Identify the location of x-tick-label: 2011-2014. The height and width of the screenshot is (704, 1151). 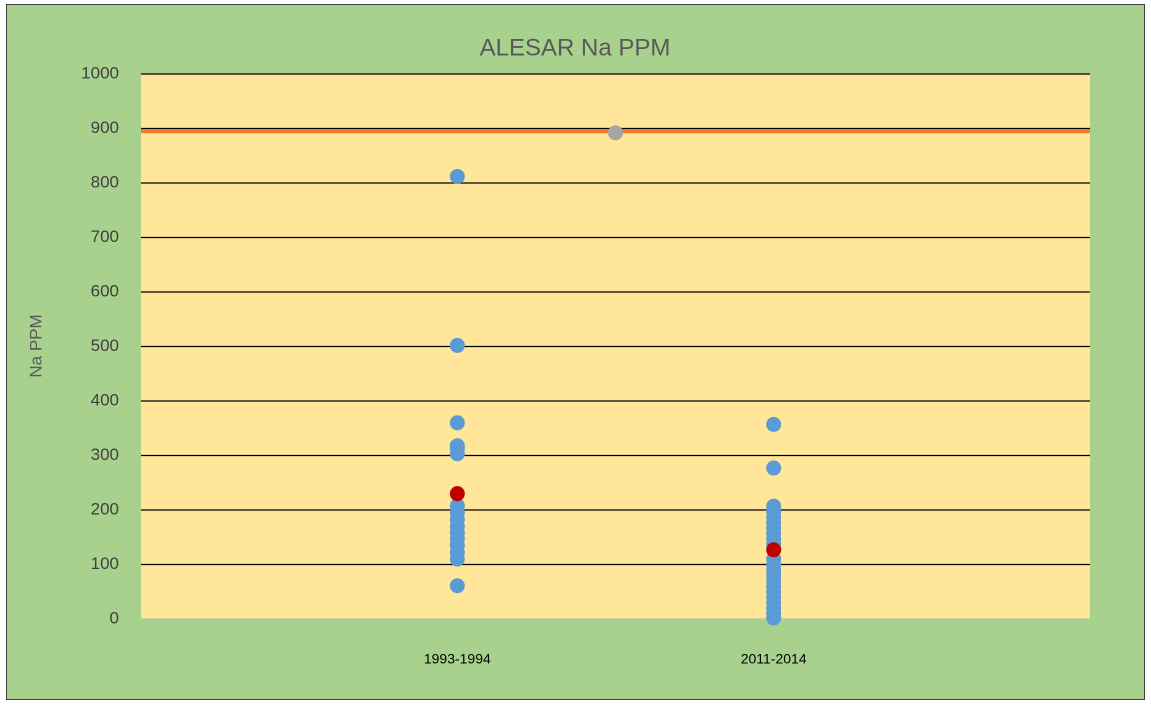
(774, 659).